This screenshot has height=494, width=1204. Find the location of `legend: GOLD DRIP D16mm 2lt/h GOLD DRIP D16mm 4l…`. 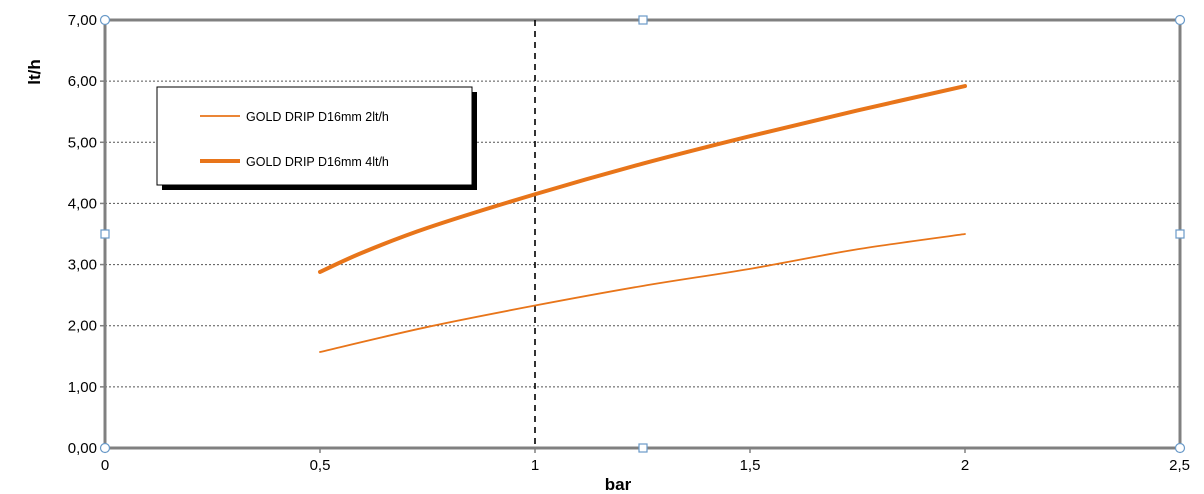

legend: GOLD DRIP D16mm 2lt/h GOLD DRIP D16mm 4l… is located at coordinates (316, 138).